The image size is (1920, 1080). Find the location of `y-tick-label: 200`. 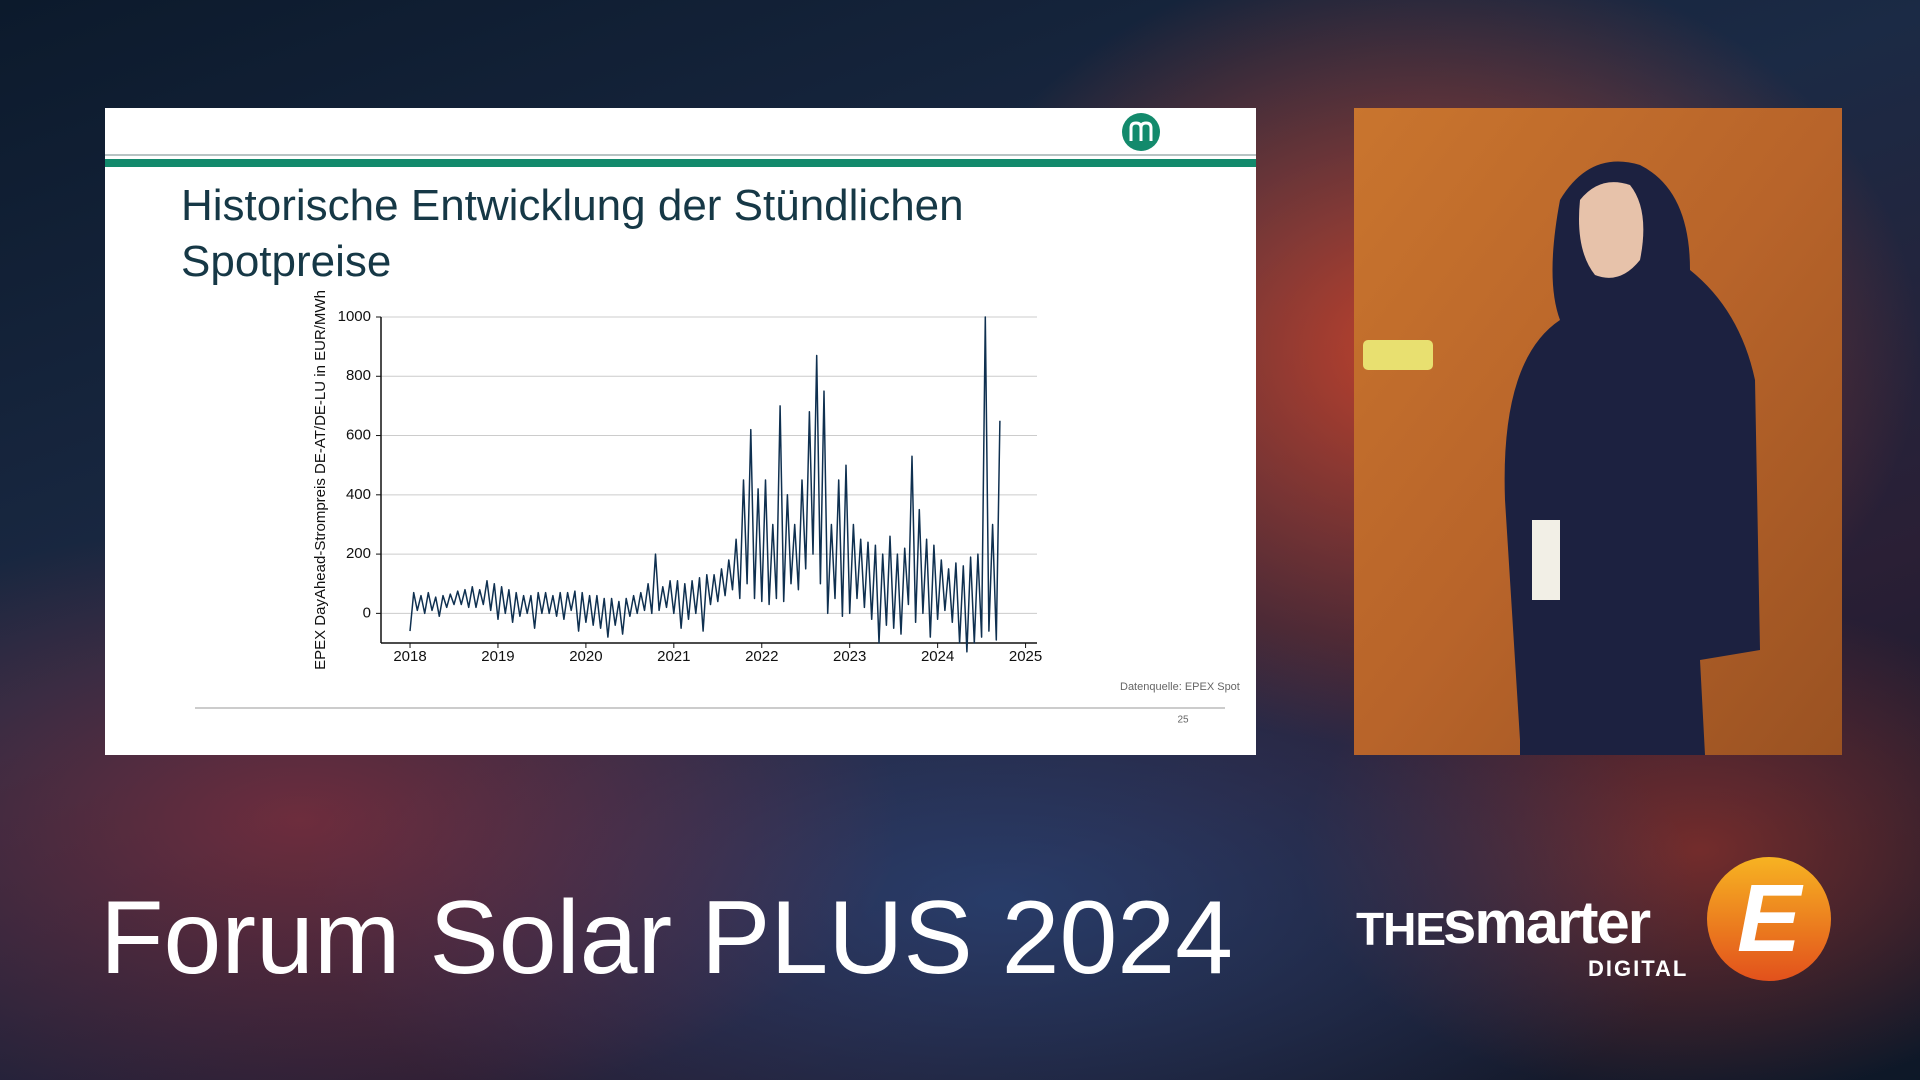

y-tick-label: 200 is located at coordinates (358, 553).